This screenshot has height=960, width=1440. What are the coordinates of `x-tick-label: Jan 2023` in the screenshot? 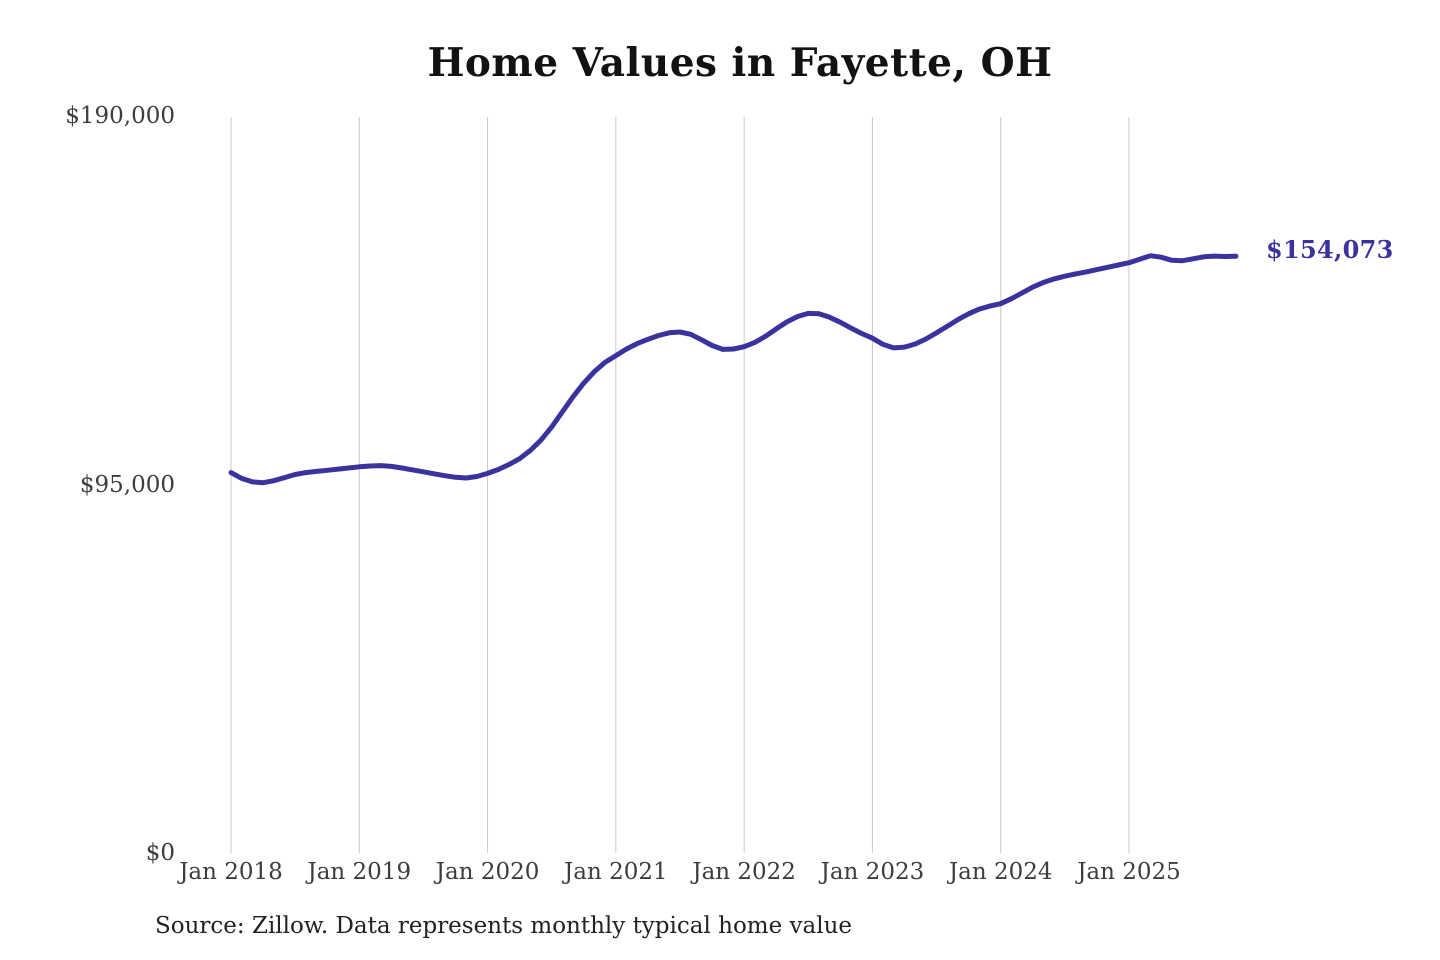 It's located at (872, 872).